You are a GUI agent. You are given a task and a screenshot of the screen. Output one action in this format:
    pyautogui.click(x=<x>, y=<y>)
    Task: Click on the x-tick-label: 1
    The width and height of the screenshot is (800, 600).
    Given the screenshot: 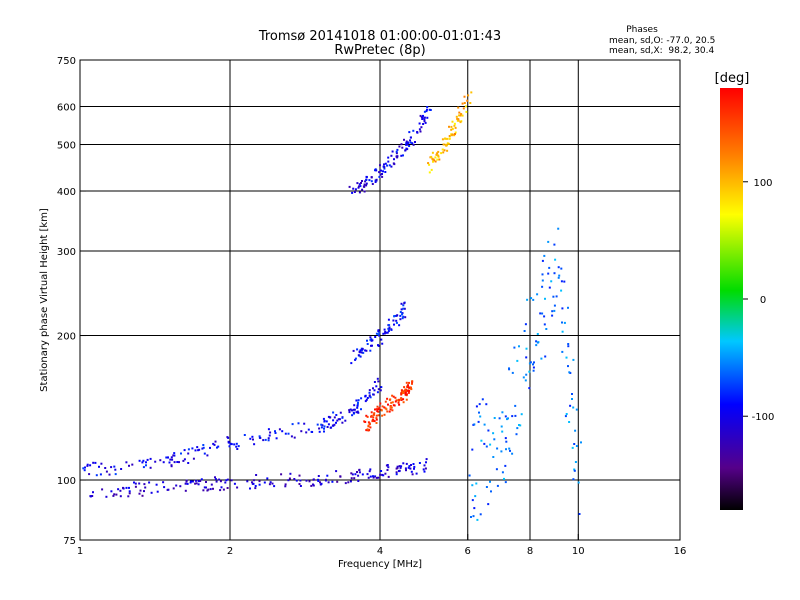 What is the action you would take?
    pyautogui.click(x=80, y=551)
    